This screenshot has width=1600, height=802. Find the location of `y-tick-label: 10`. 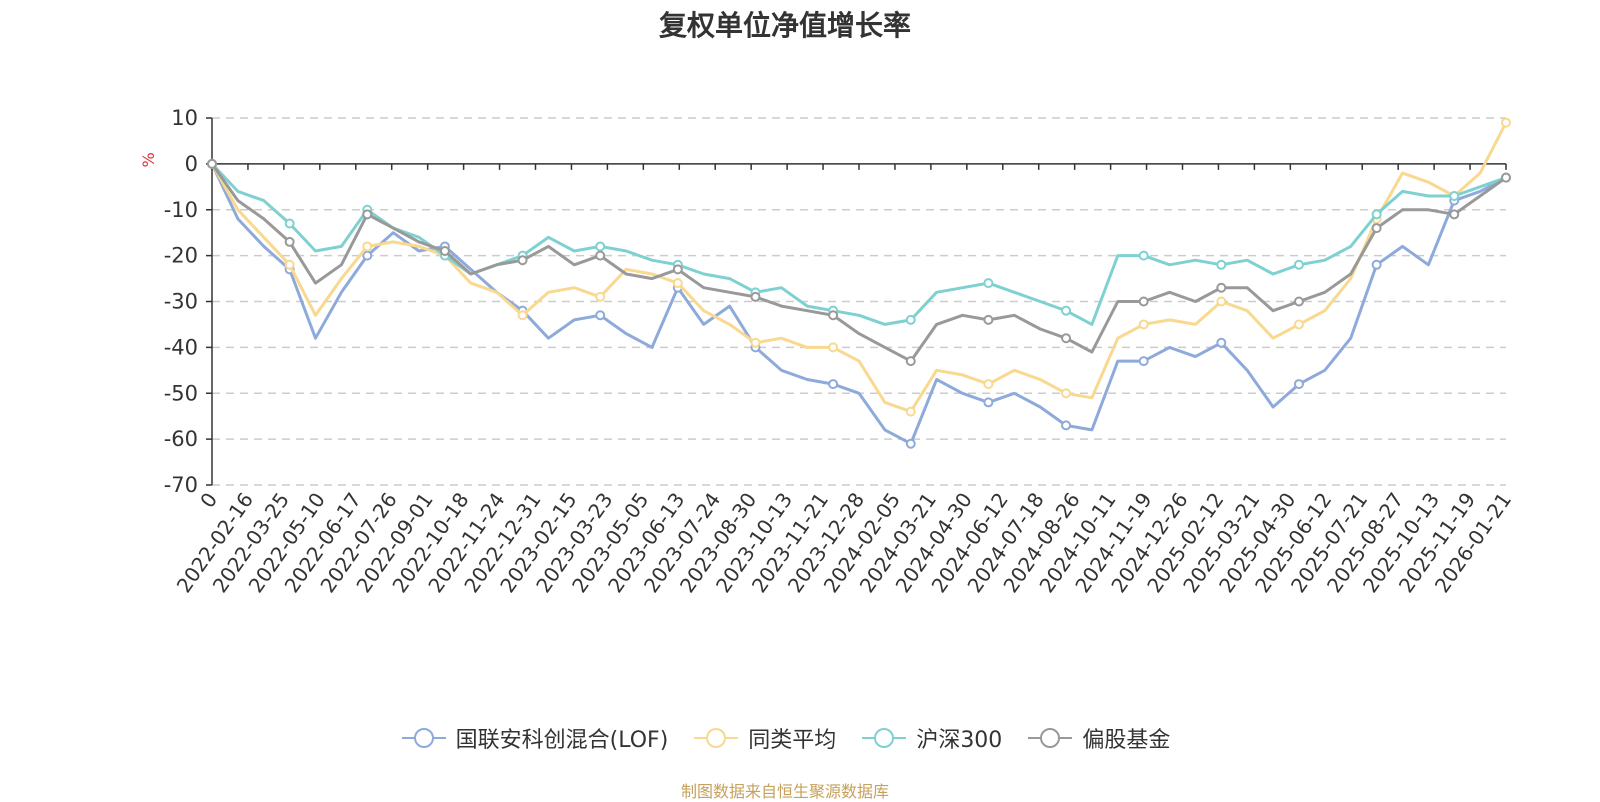

y-tick-label: 10 is located at coordinates (184, 118).